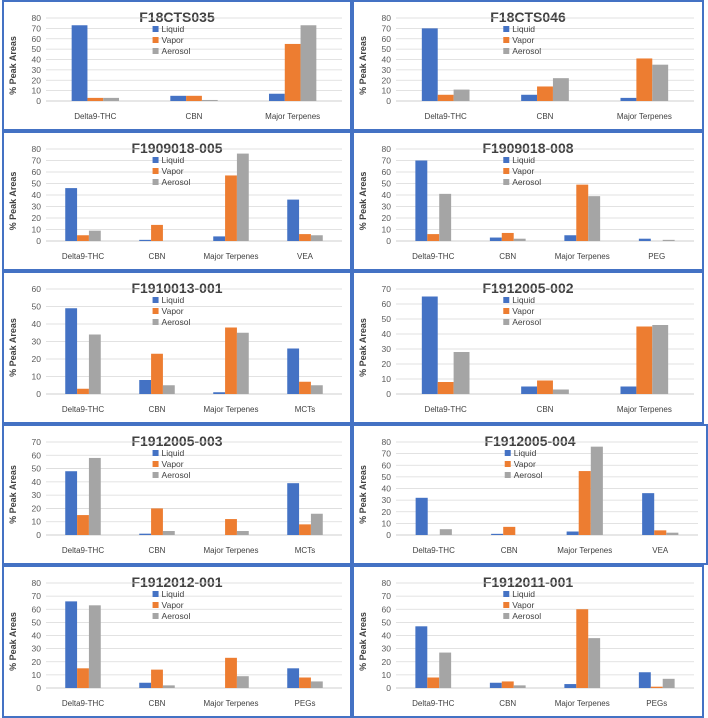 This screenshot has width=708, height=718. Describe the element at coordinates (305, 409) in the screenshot. I see `x-category-label: MCTs` at that location.